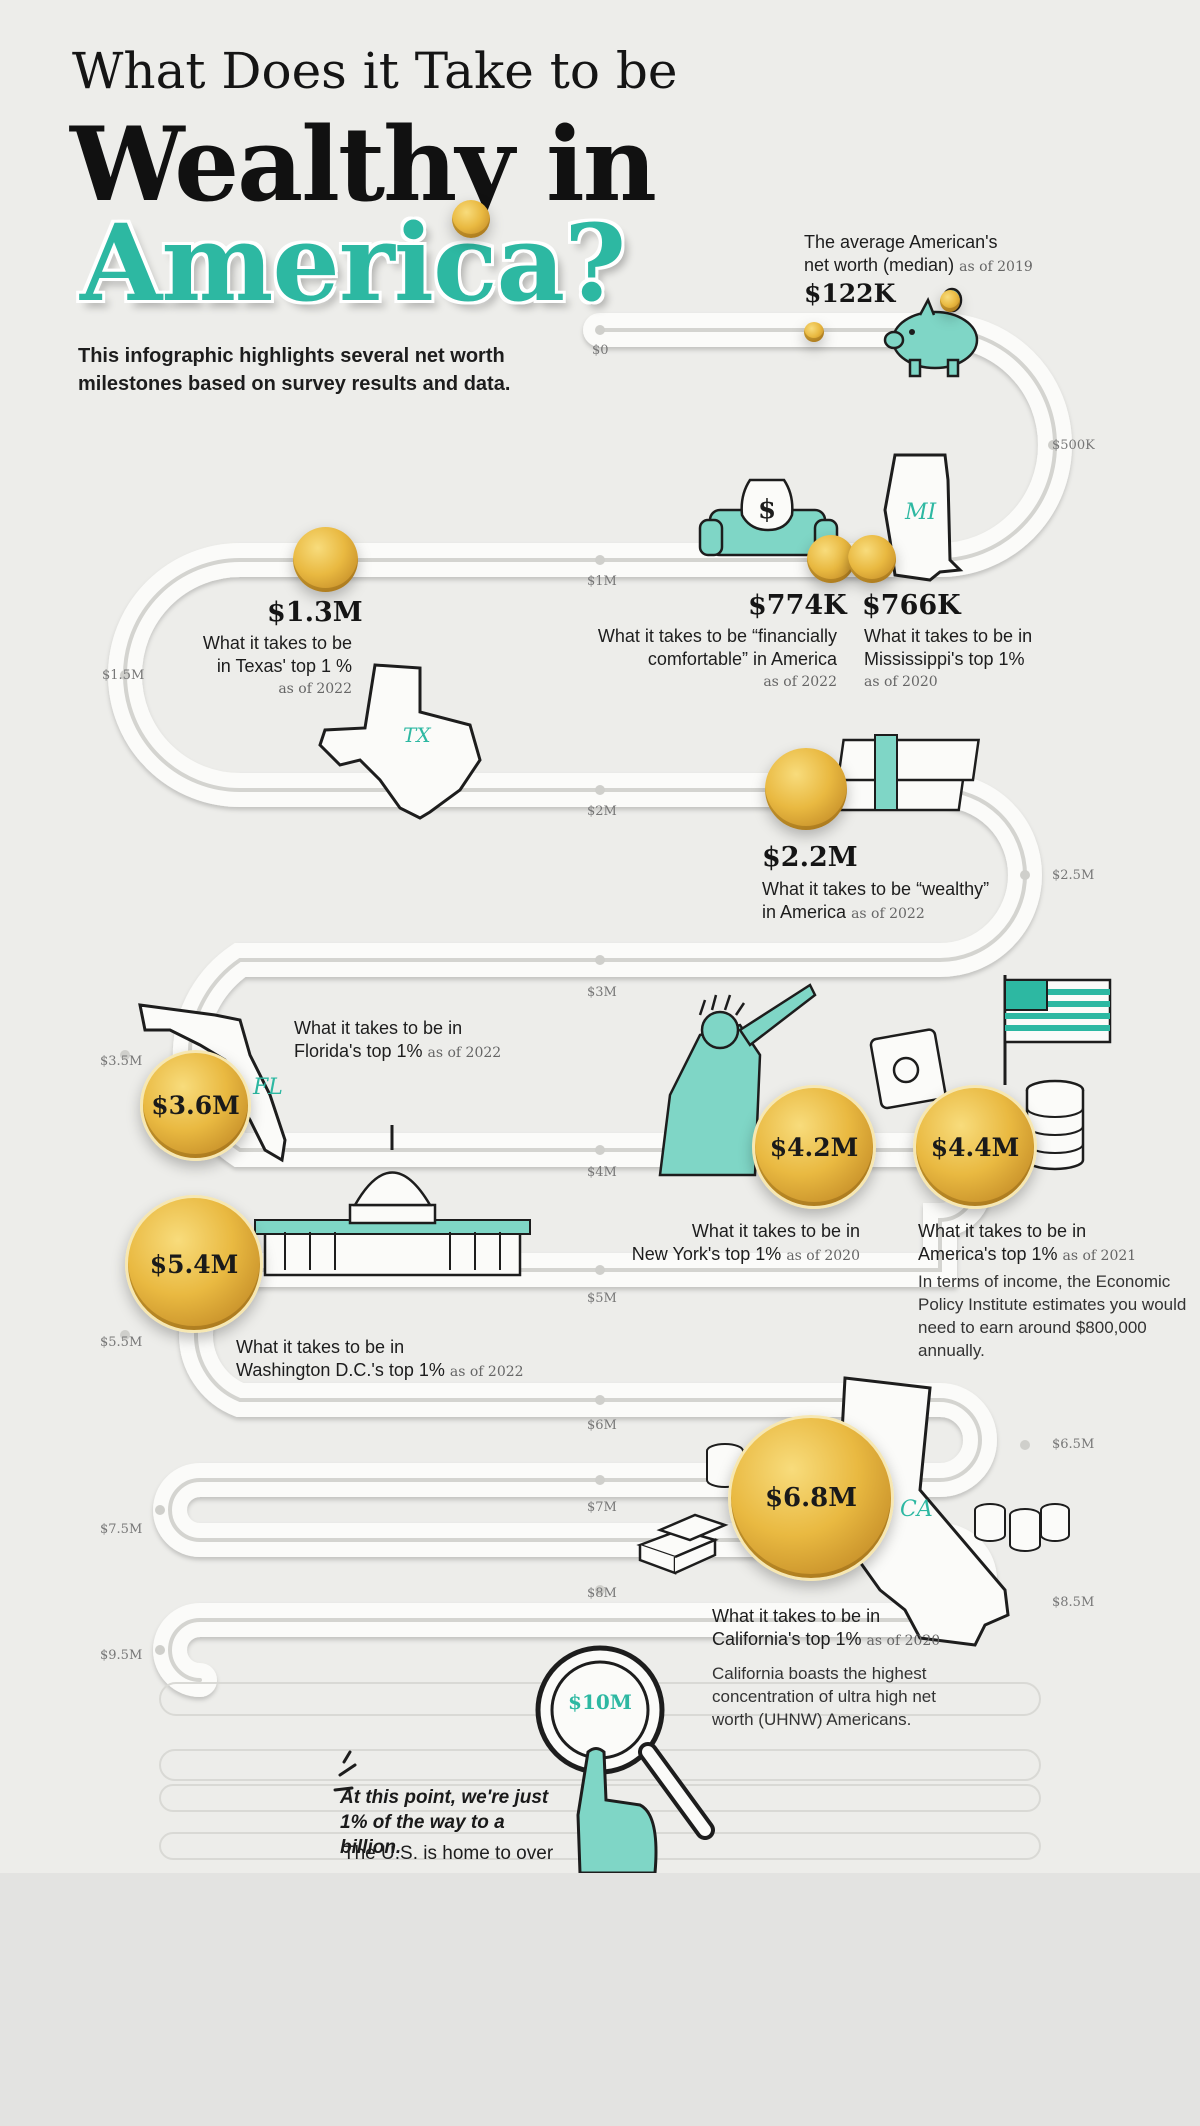 Image resolution: width=1200 pixels, height=2126 pixels. Describe the element at coordinates (448, 1853) in the screenshot. I see `footer-text: The U.S. is home to over` at that location.